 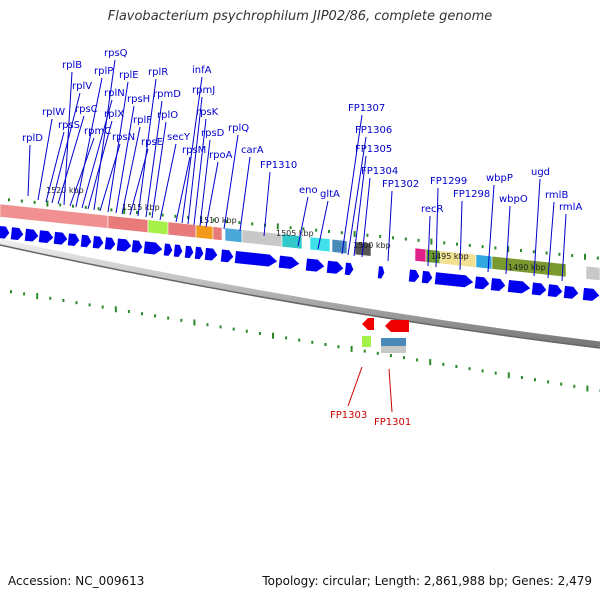 I want to click on gene-label: rpsE, so click(x=152, y=142).